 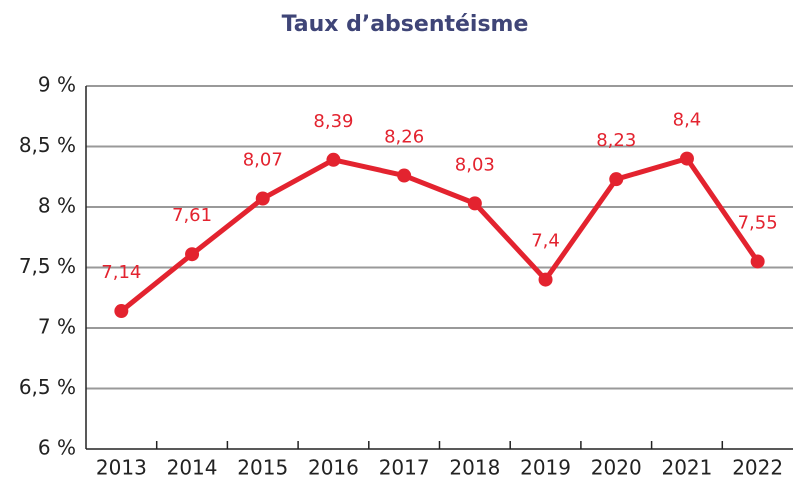 I want to click on y-tick-label: 7 %, so click(x=57, y=327).